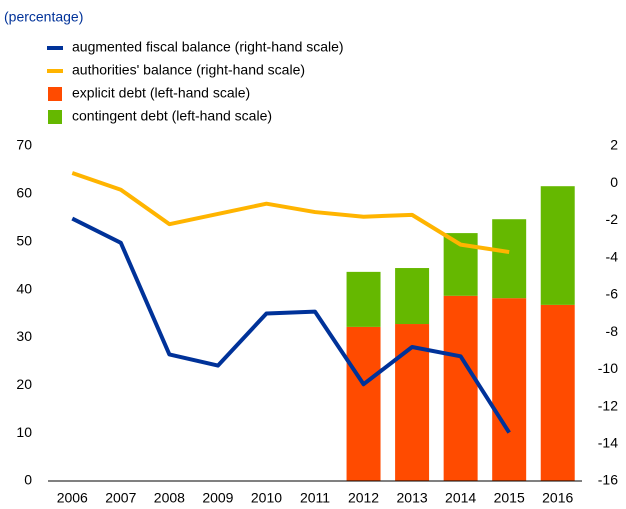  Describe the element at coordinates (608, 405) in the screenshot. I see `y2-tick-label: -12` at that location.